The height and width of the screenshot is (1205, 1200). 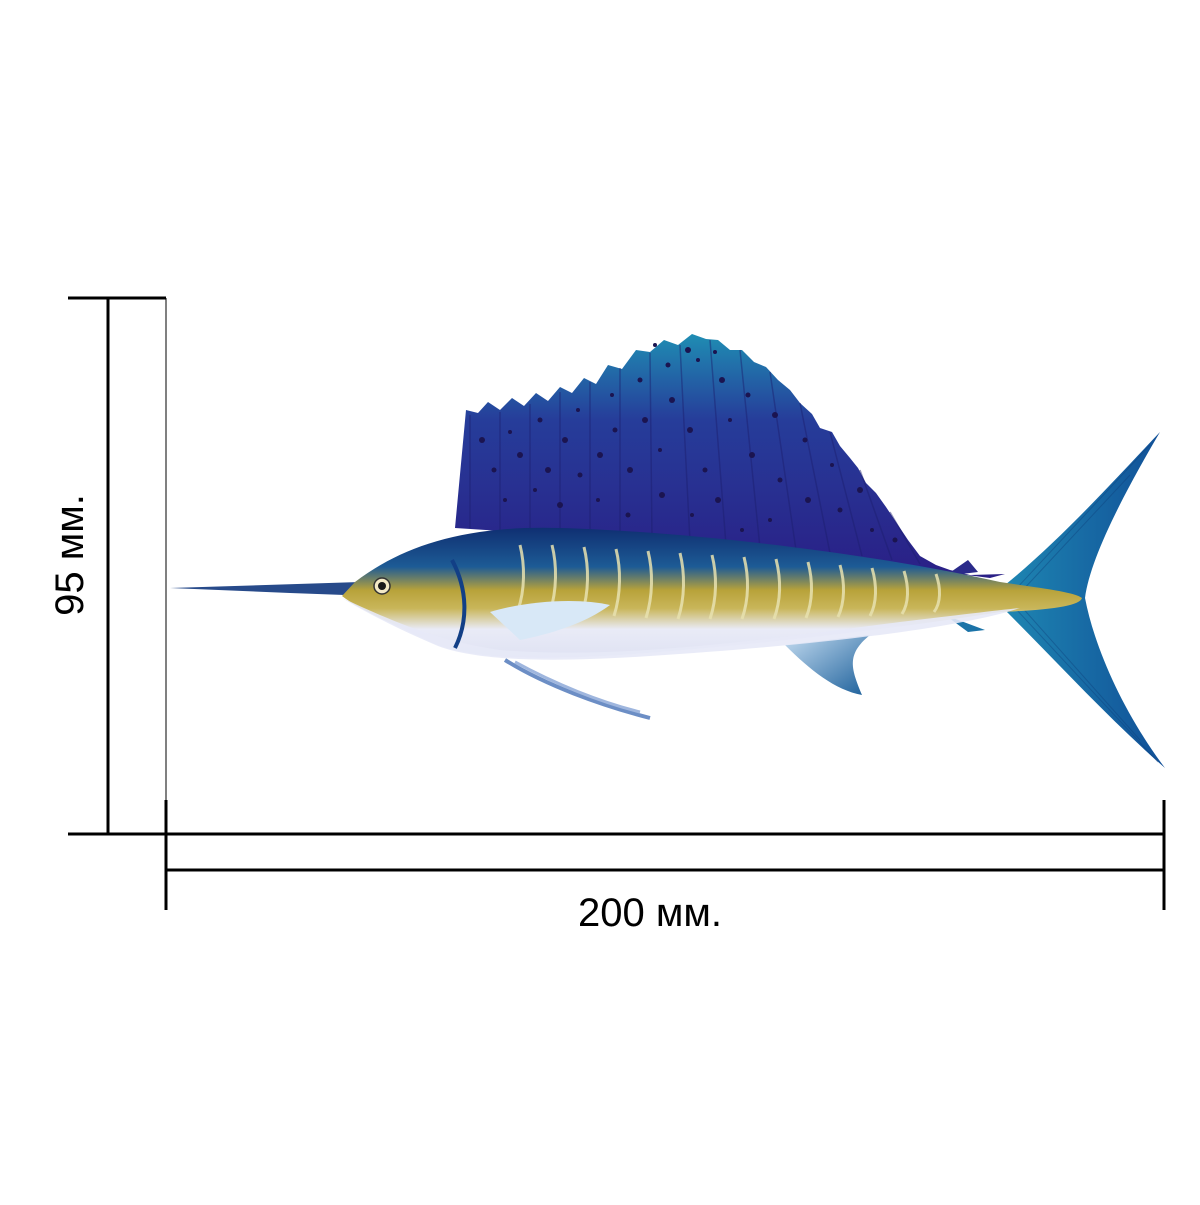 I want to click on sail-rays, so click(x=695, y=452).